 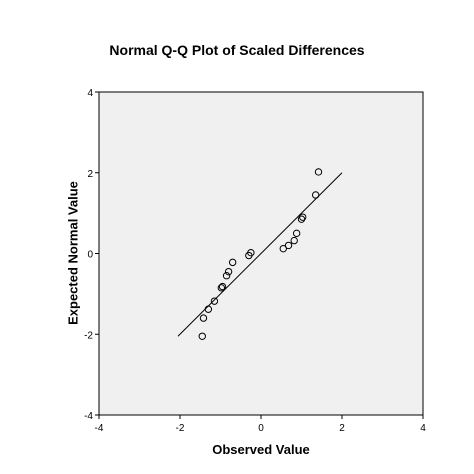 I want to click on y-axis-label: Expected Normal Value, so click(x=73, y=253).